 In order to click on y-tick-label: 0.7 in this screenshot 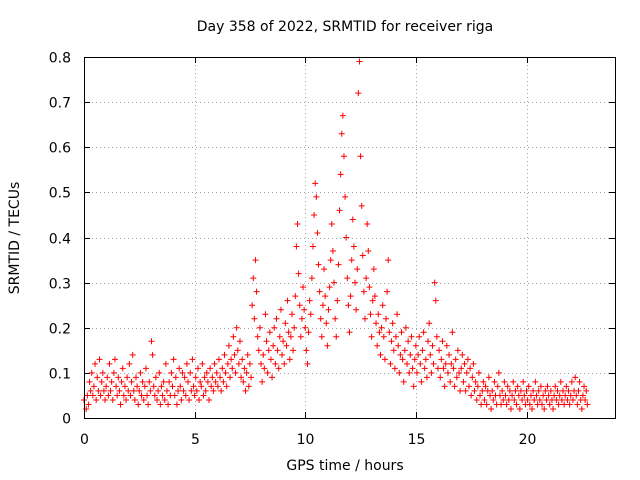, I will do `click(60, 104)`.